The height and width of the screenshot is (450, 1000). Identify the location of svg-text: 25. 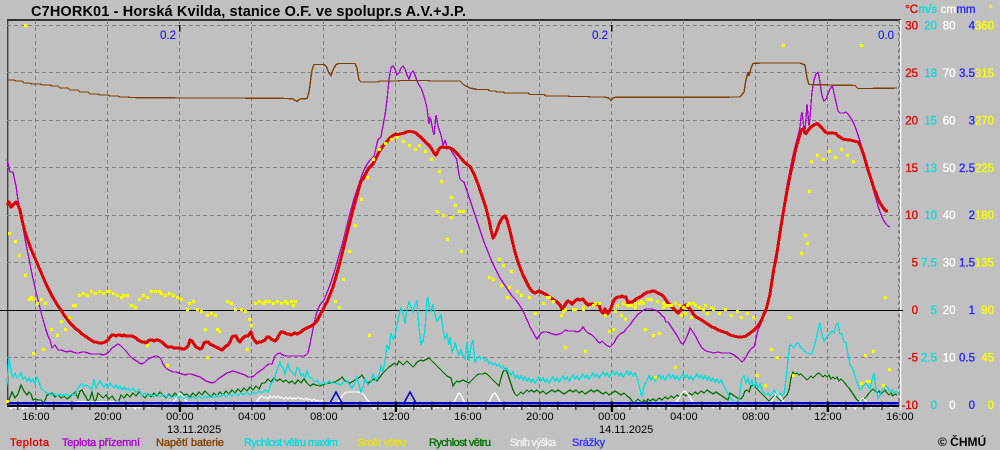
(911, 74).